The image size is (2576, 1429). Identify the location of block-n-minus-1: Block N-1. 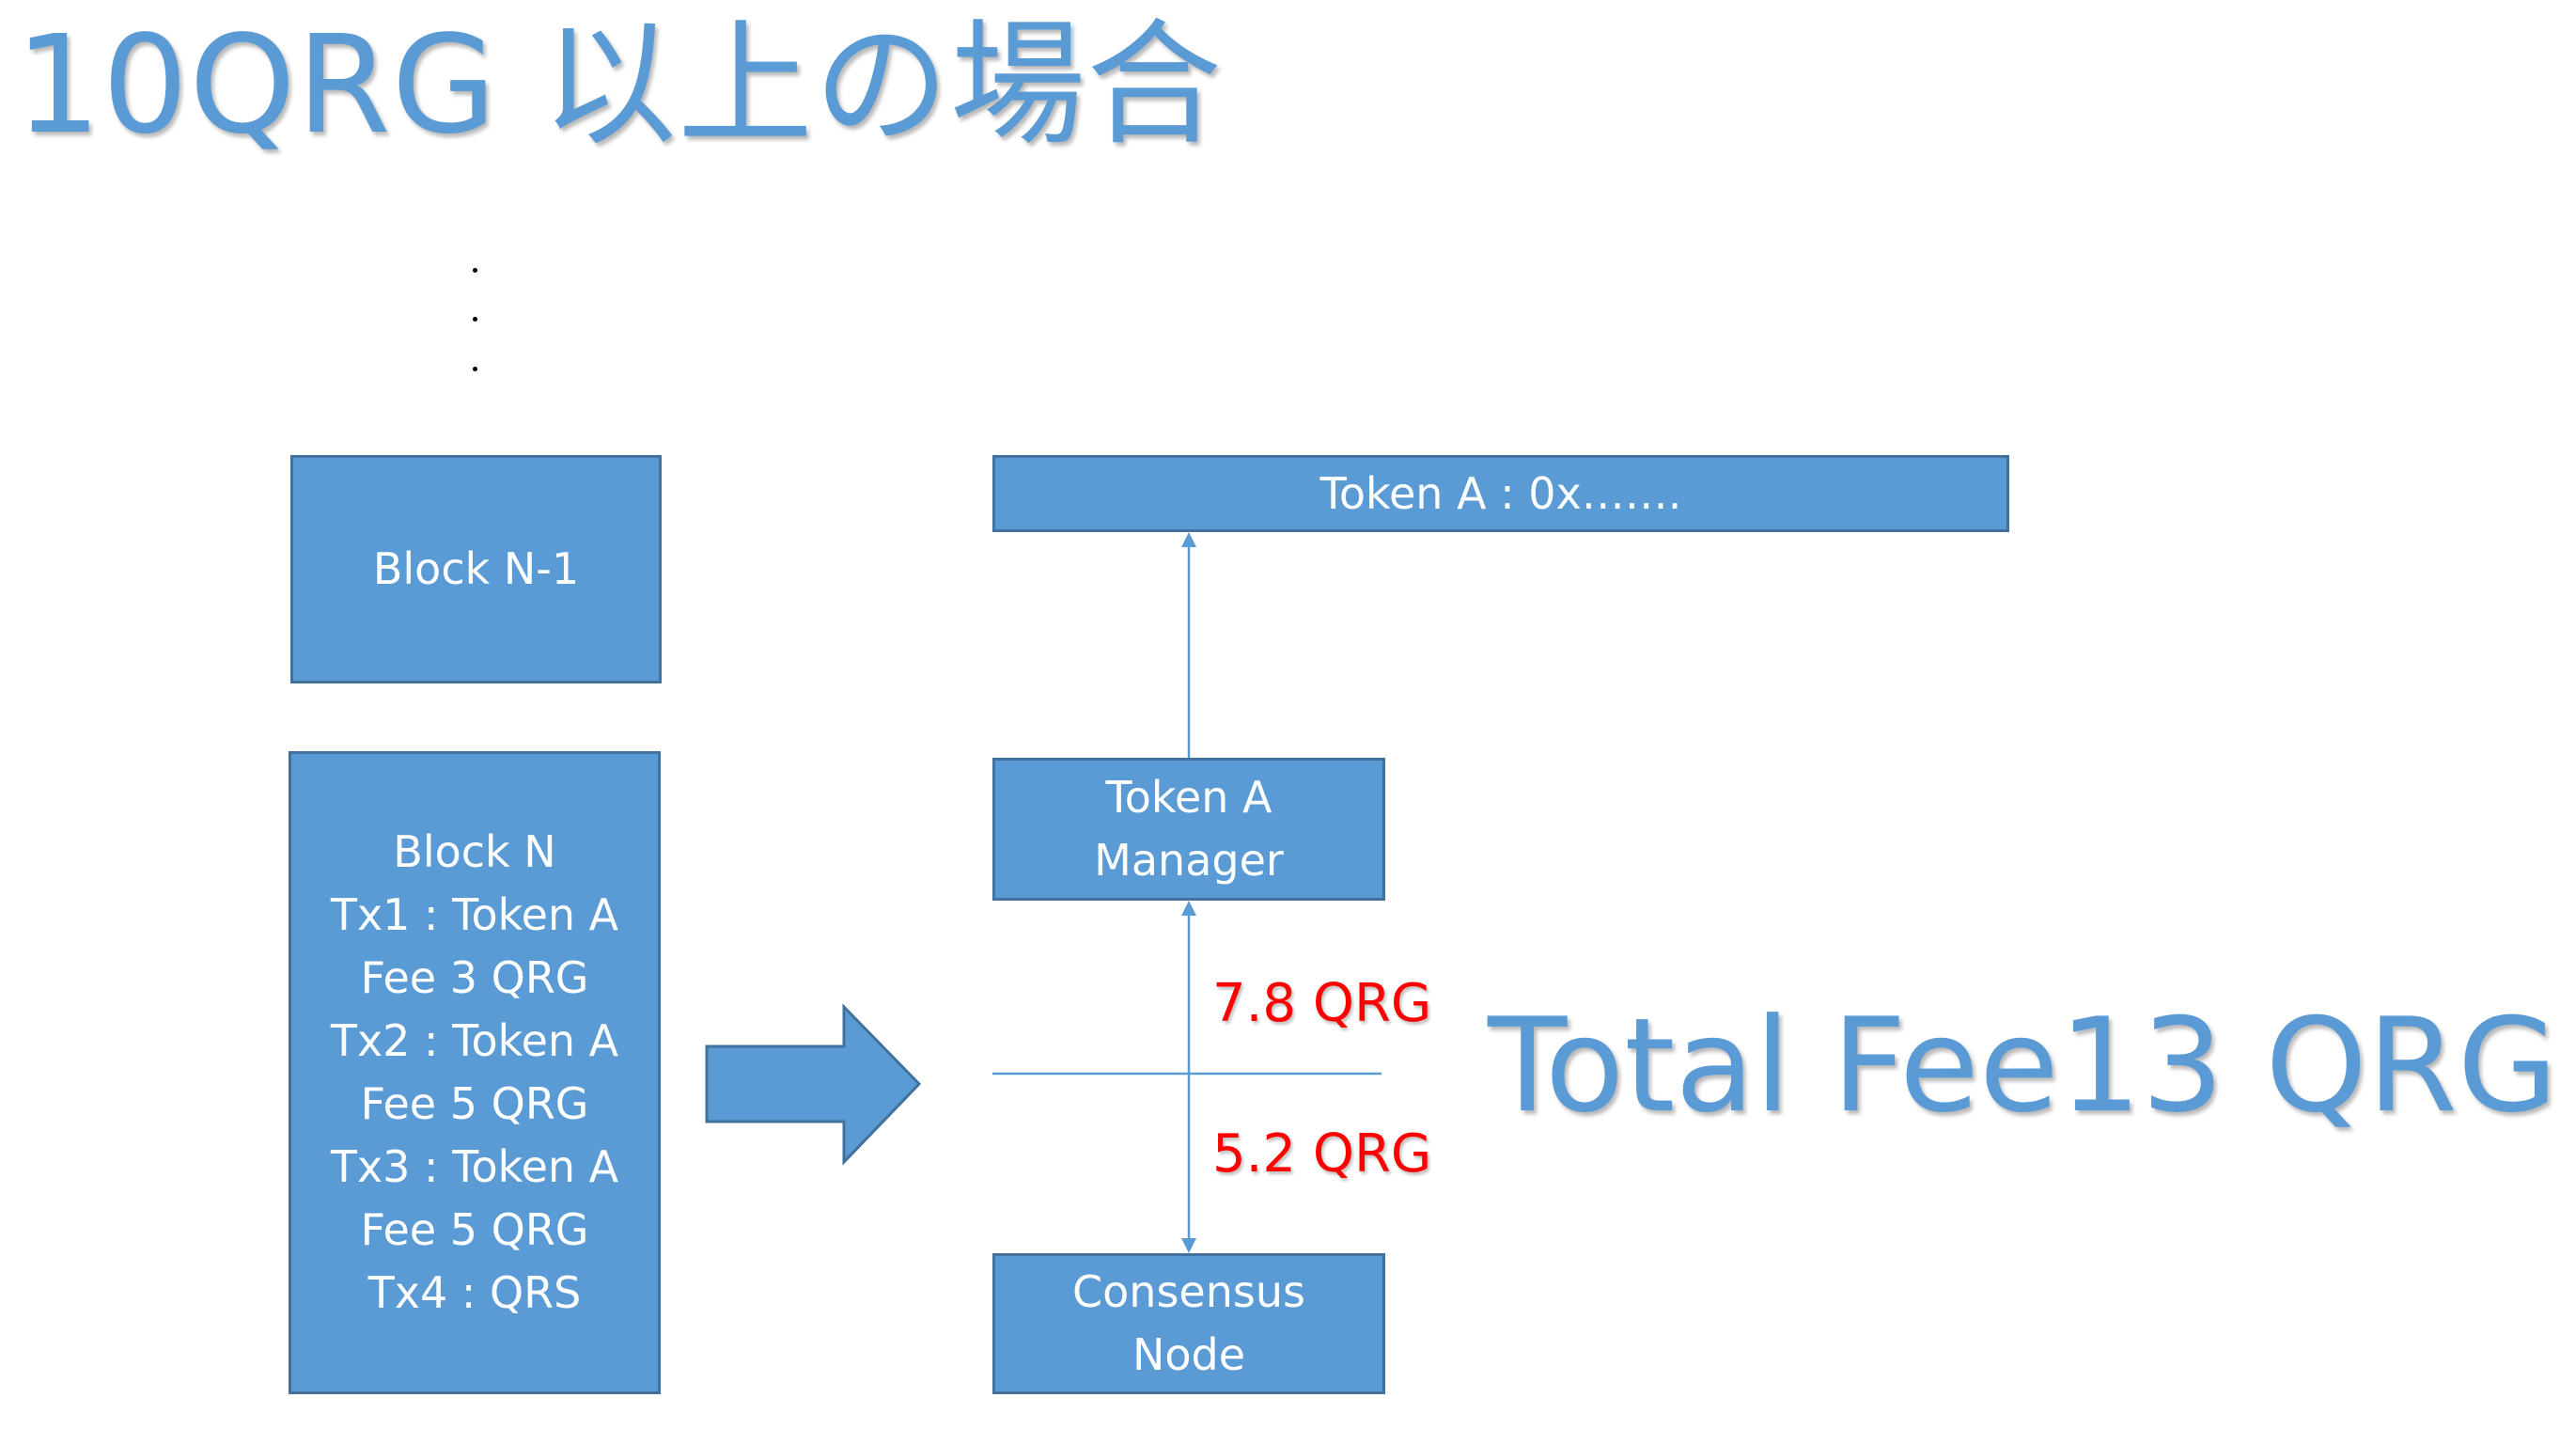
(476, 569).